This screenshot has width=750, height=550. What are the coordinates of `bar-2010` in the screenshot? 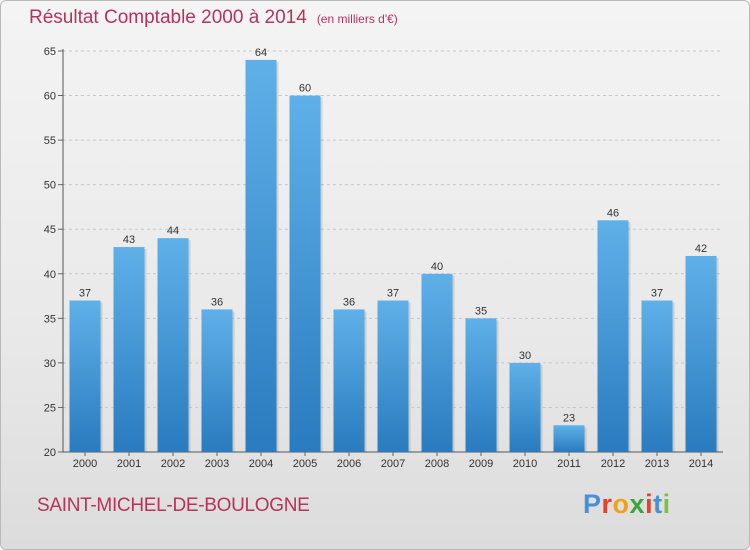 It's located at (525, 407).